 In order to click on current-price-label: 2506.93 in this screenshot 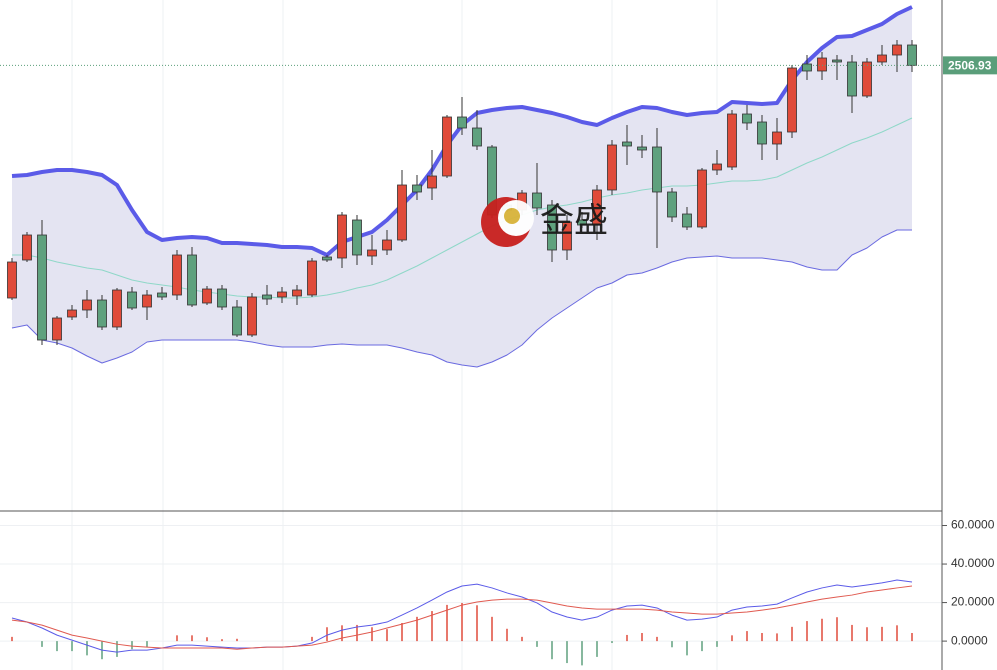, I will do `click(970, 66)`.